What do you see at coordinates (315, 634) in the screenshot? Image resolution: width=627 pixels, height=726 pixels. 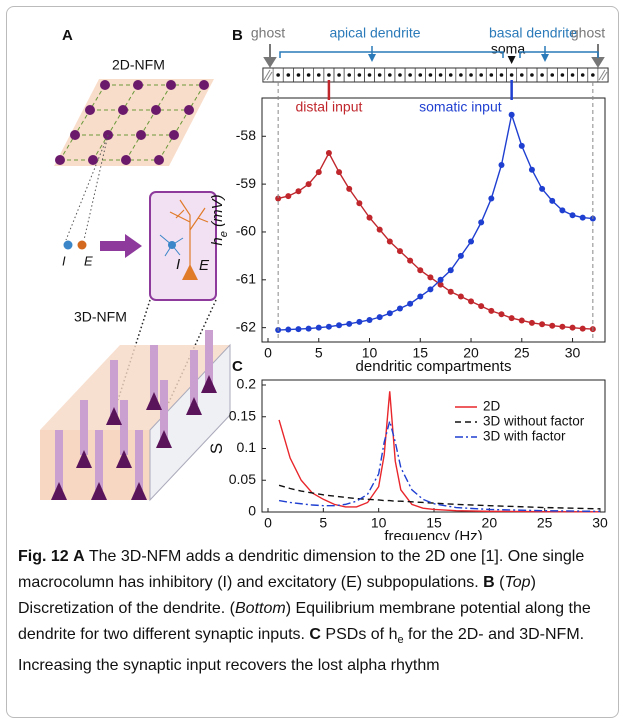 I see `caption-run: C` at bounding box center [315, 634].